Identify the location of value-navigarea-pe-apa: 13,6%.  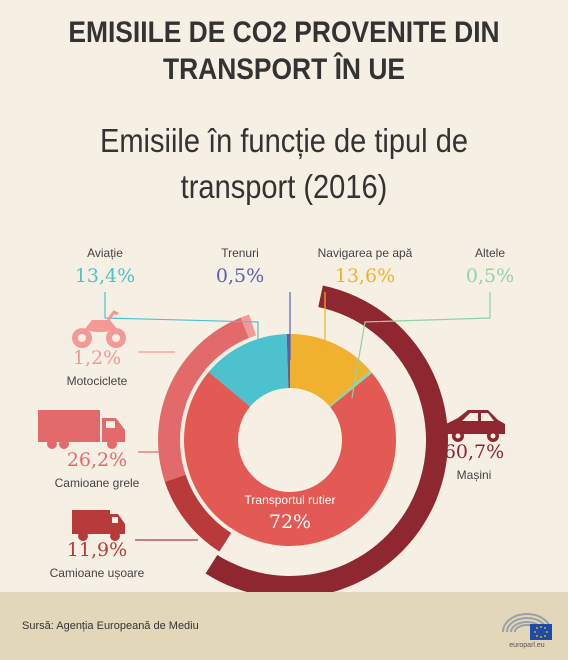
(365, 276).